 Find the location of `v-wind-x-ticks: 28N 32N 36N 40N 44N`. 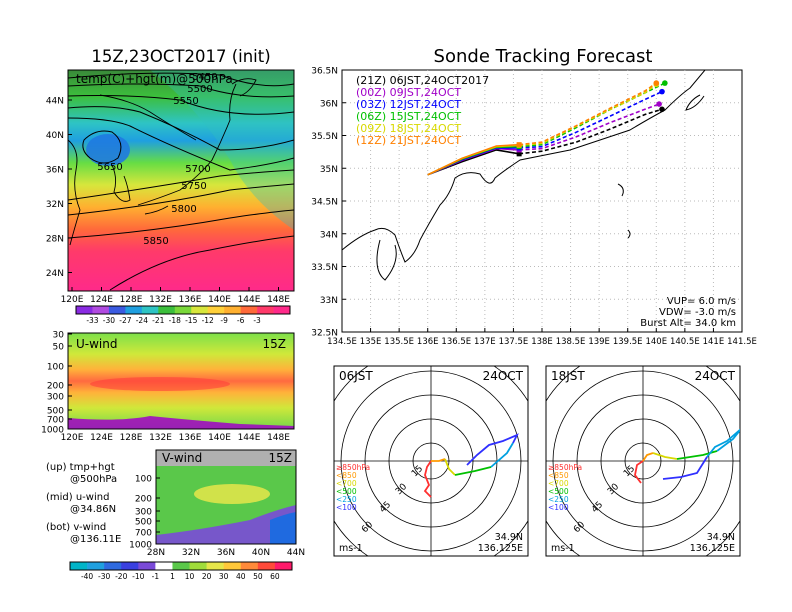

v-wind-x-ticks: 28N 32N 36N 40N 44N is located at coordinates (226, 553).